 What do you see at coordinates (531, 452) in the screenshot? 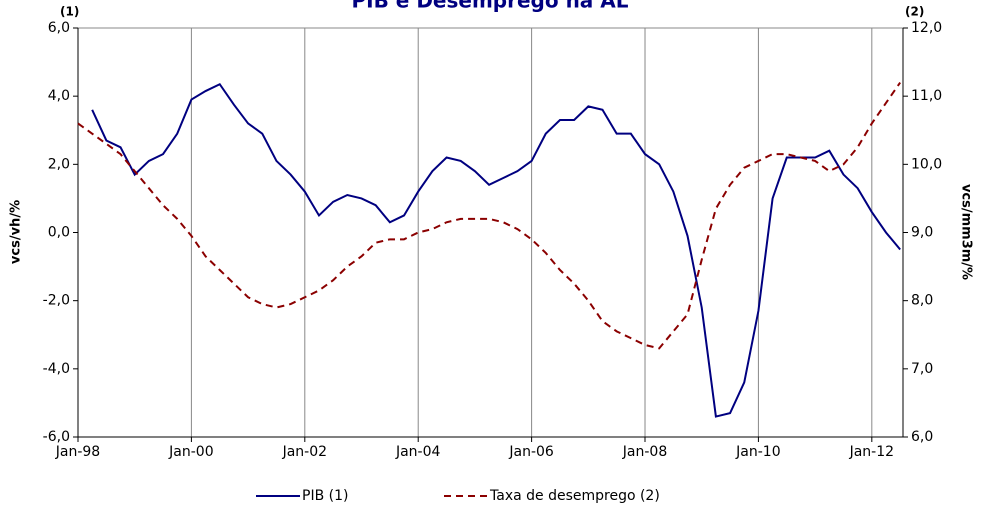
I see `x-tick-label: Jan-06` at bounding box center [531, 452].